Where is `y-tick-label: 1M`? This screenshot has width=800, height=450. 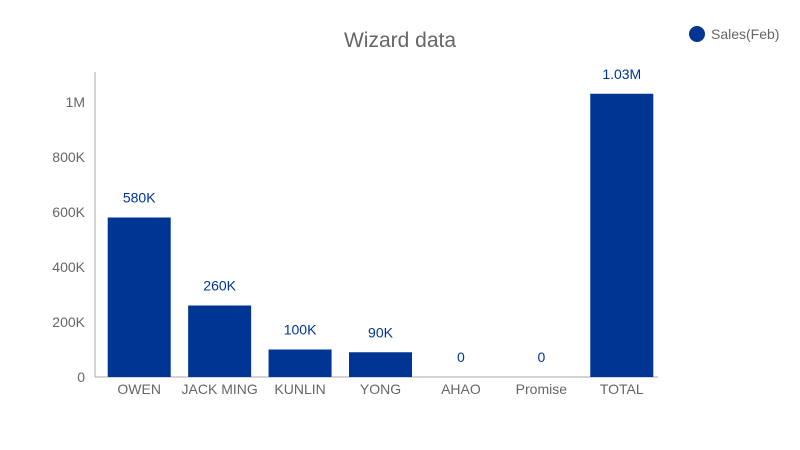 y-tick-label: 1M is located at coordinates (75, 102).